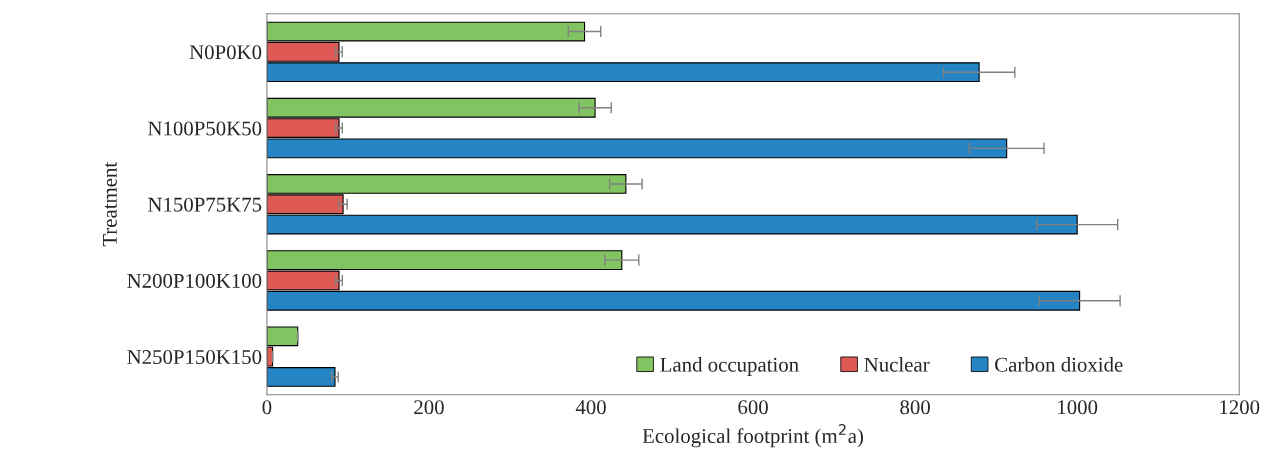  Describe the element at coordinates (915, 407) in the screenshot. I see `x-tick-label: 800` at that location.